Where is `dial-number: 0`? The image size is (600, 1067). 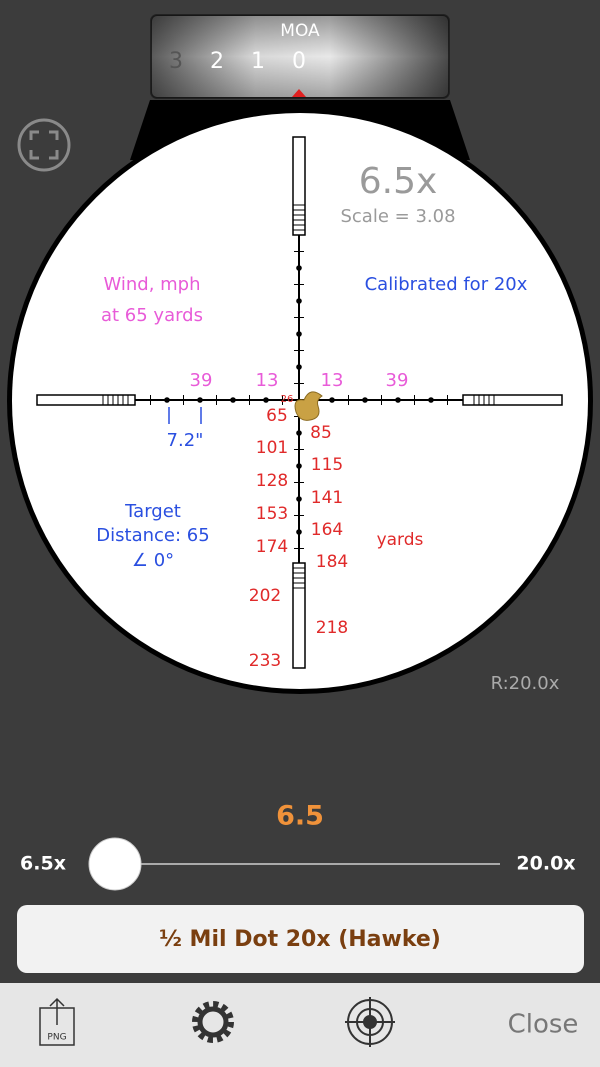
dial-number: 0 is located at coordinates (299, 61).